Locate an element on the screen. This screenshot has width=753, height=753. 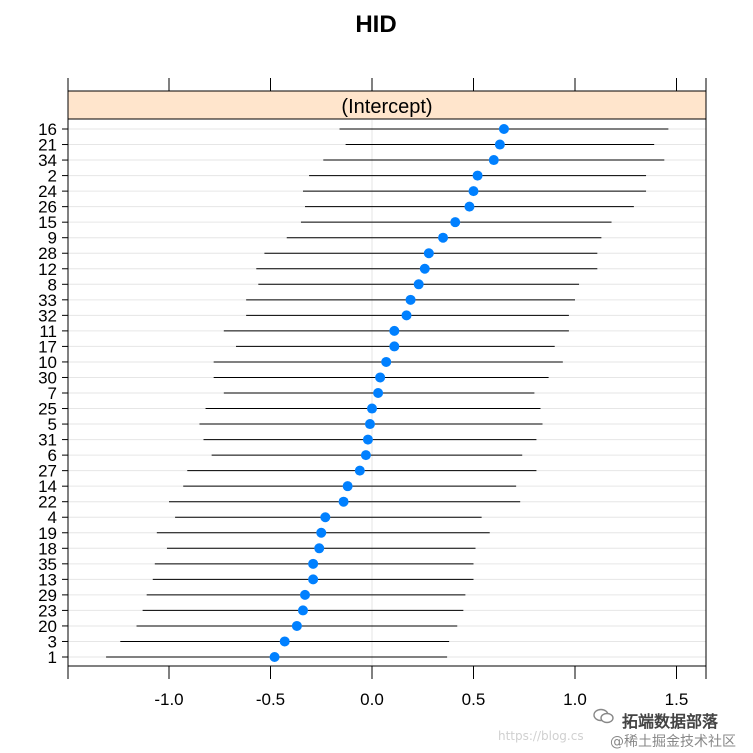
y-tick-label: 28 is located at coordinates (47, 253).